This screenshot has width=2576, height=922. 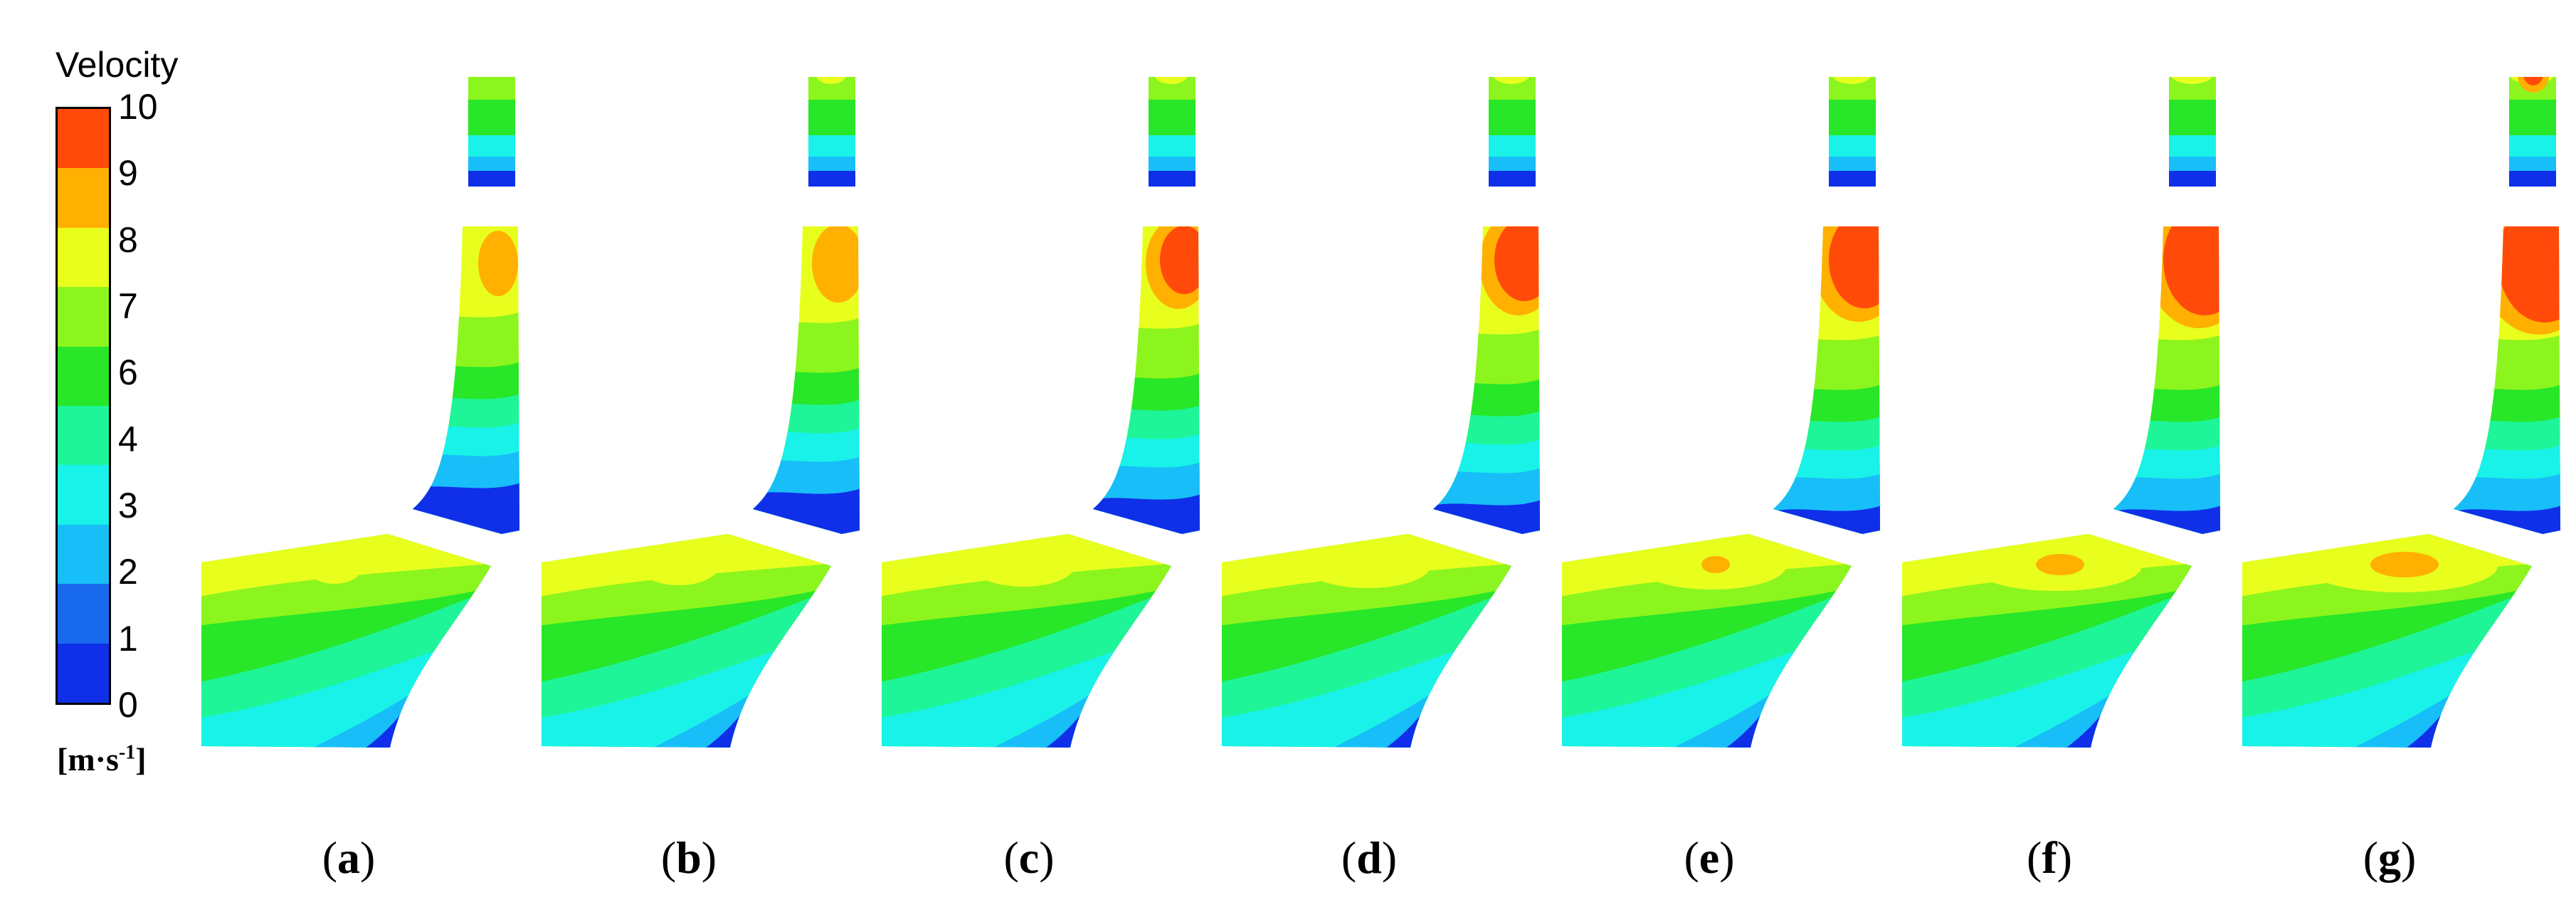 I want to click on panel-label: (f), so click(x=2049, y=857).